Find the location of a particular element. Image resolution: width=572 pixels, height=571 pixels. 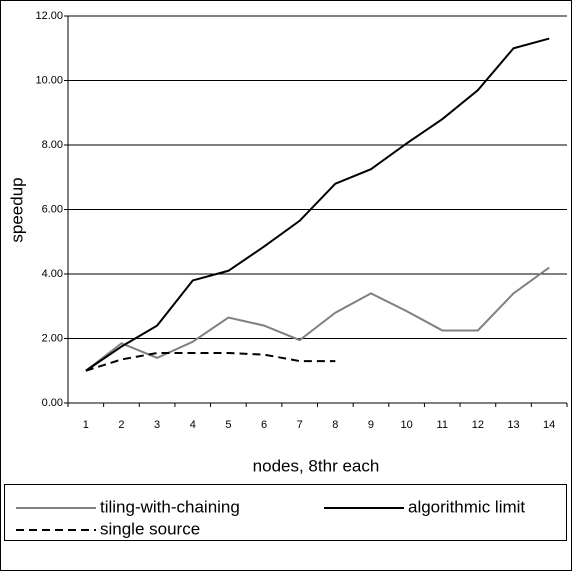

y-tick-label: 10.00 is located at coordinates (49, 80).